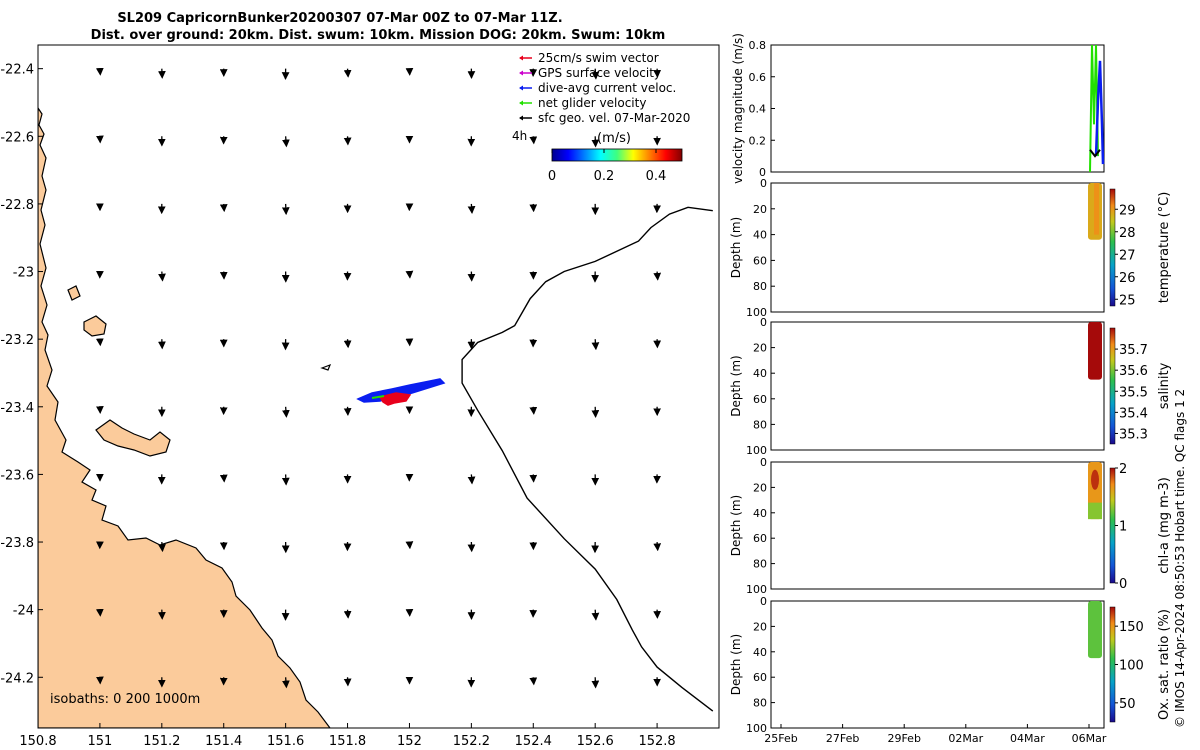  Describe the element at coordinates (1164, 385) in the screenshot. I see `colorbar-variable-label: salinity` at that location.